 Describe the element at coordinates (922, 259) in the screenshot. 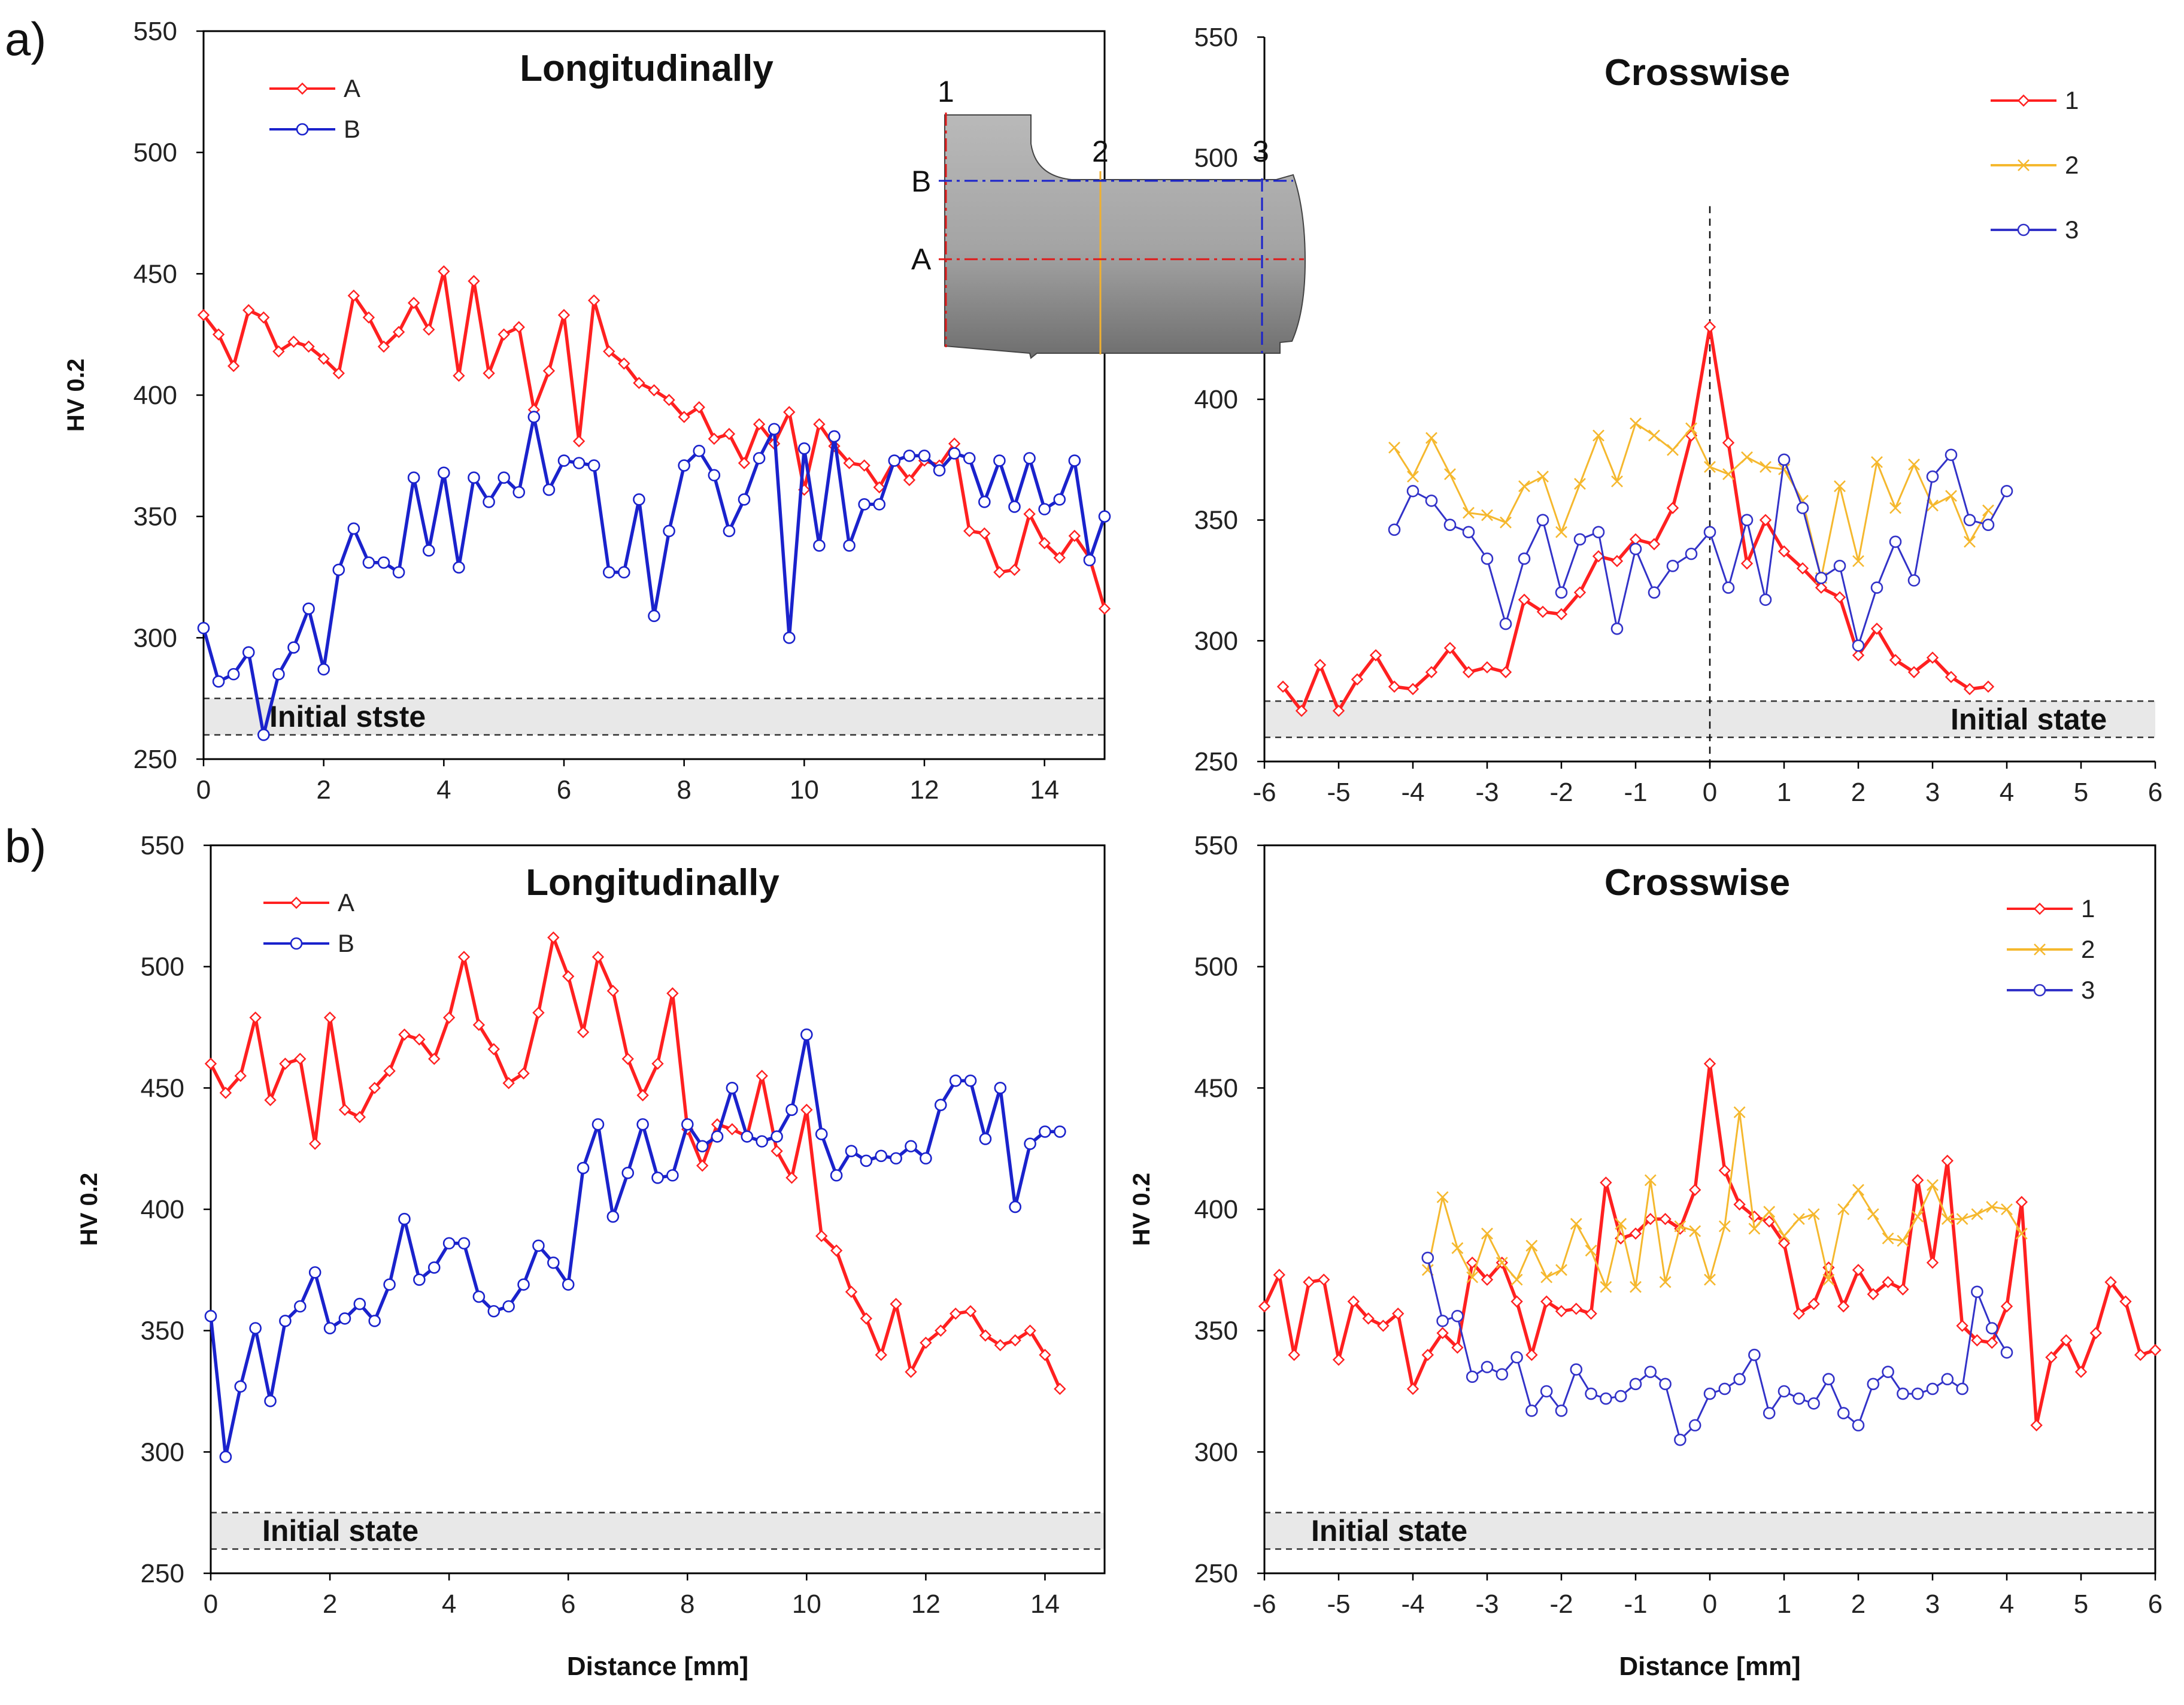

I see `inset-label-A: A` at that location.